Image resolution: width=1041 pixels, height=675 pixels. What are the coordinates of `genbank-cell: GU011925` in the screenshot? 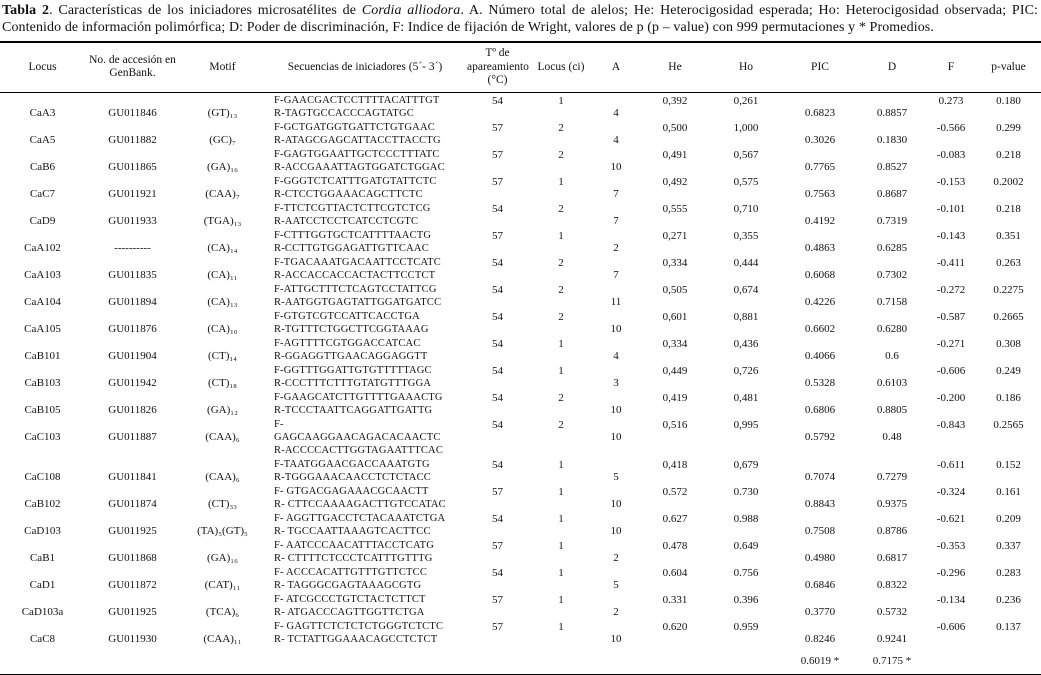 It's located at (132, 611).